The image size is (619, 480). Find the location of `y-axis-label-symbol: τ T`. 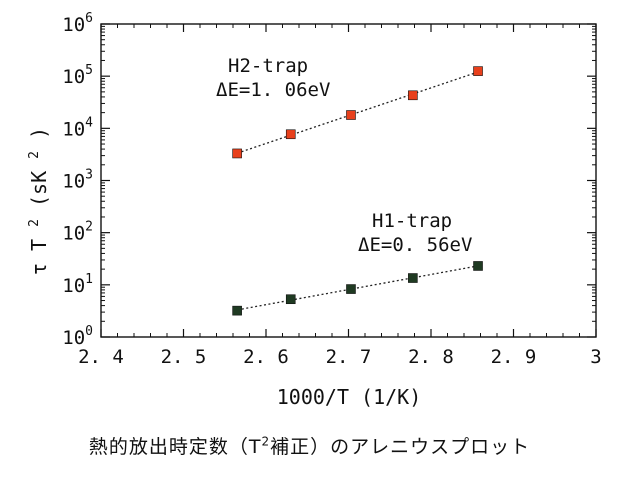

y-axis-label-symbol: τ T is located at coordinates (39, 257).